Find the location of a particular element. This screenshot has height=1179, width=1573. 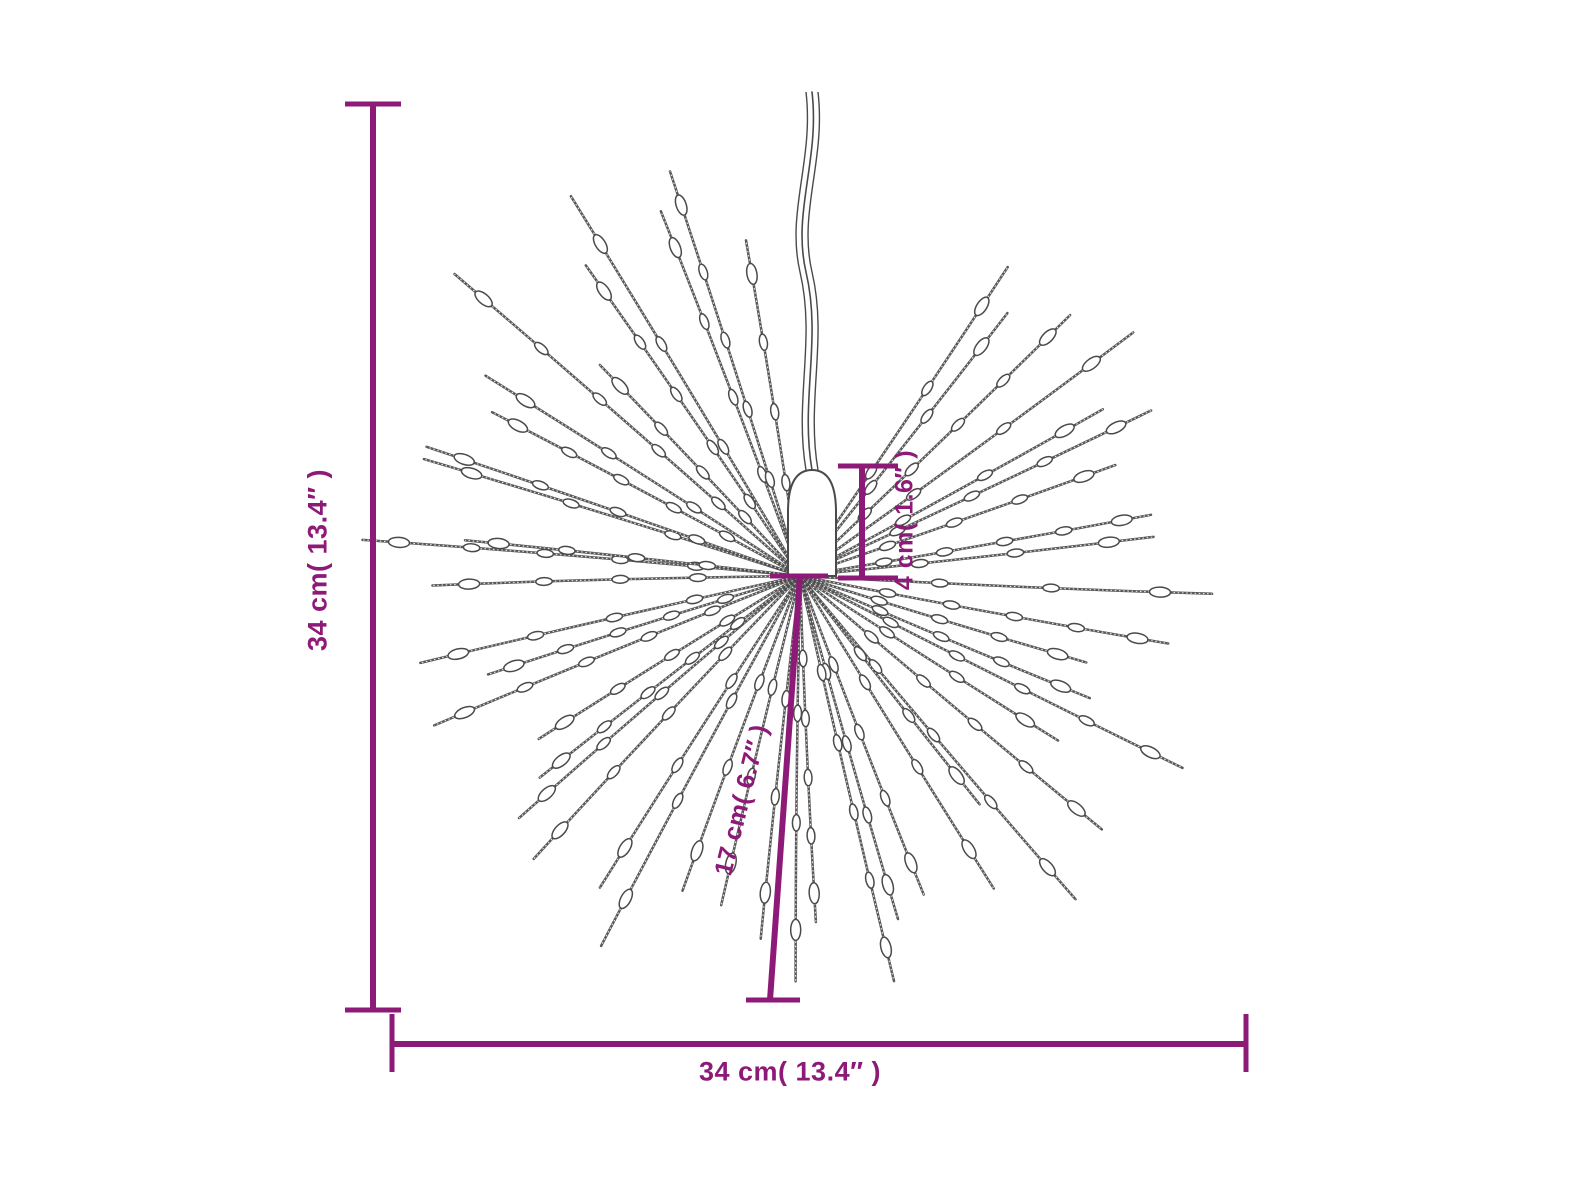

power-cord is located at coordinates (808, 281).